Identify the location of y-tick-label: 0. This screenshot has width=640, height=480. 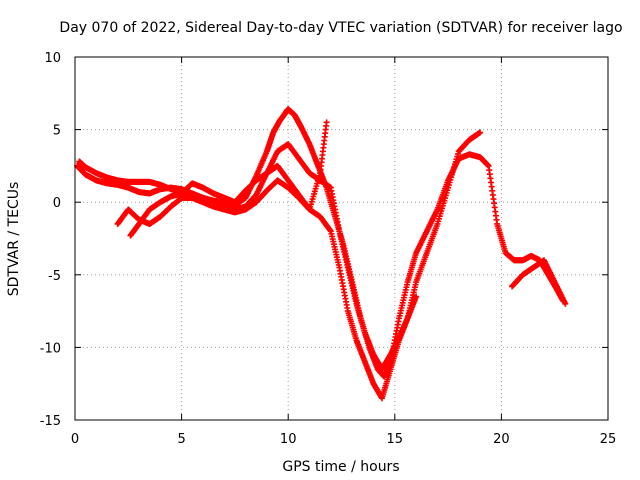
(57, 203).